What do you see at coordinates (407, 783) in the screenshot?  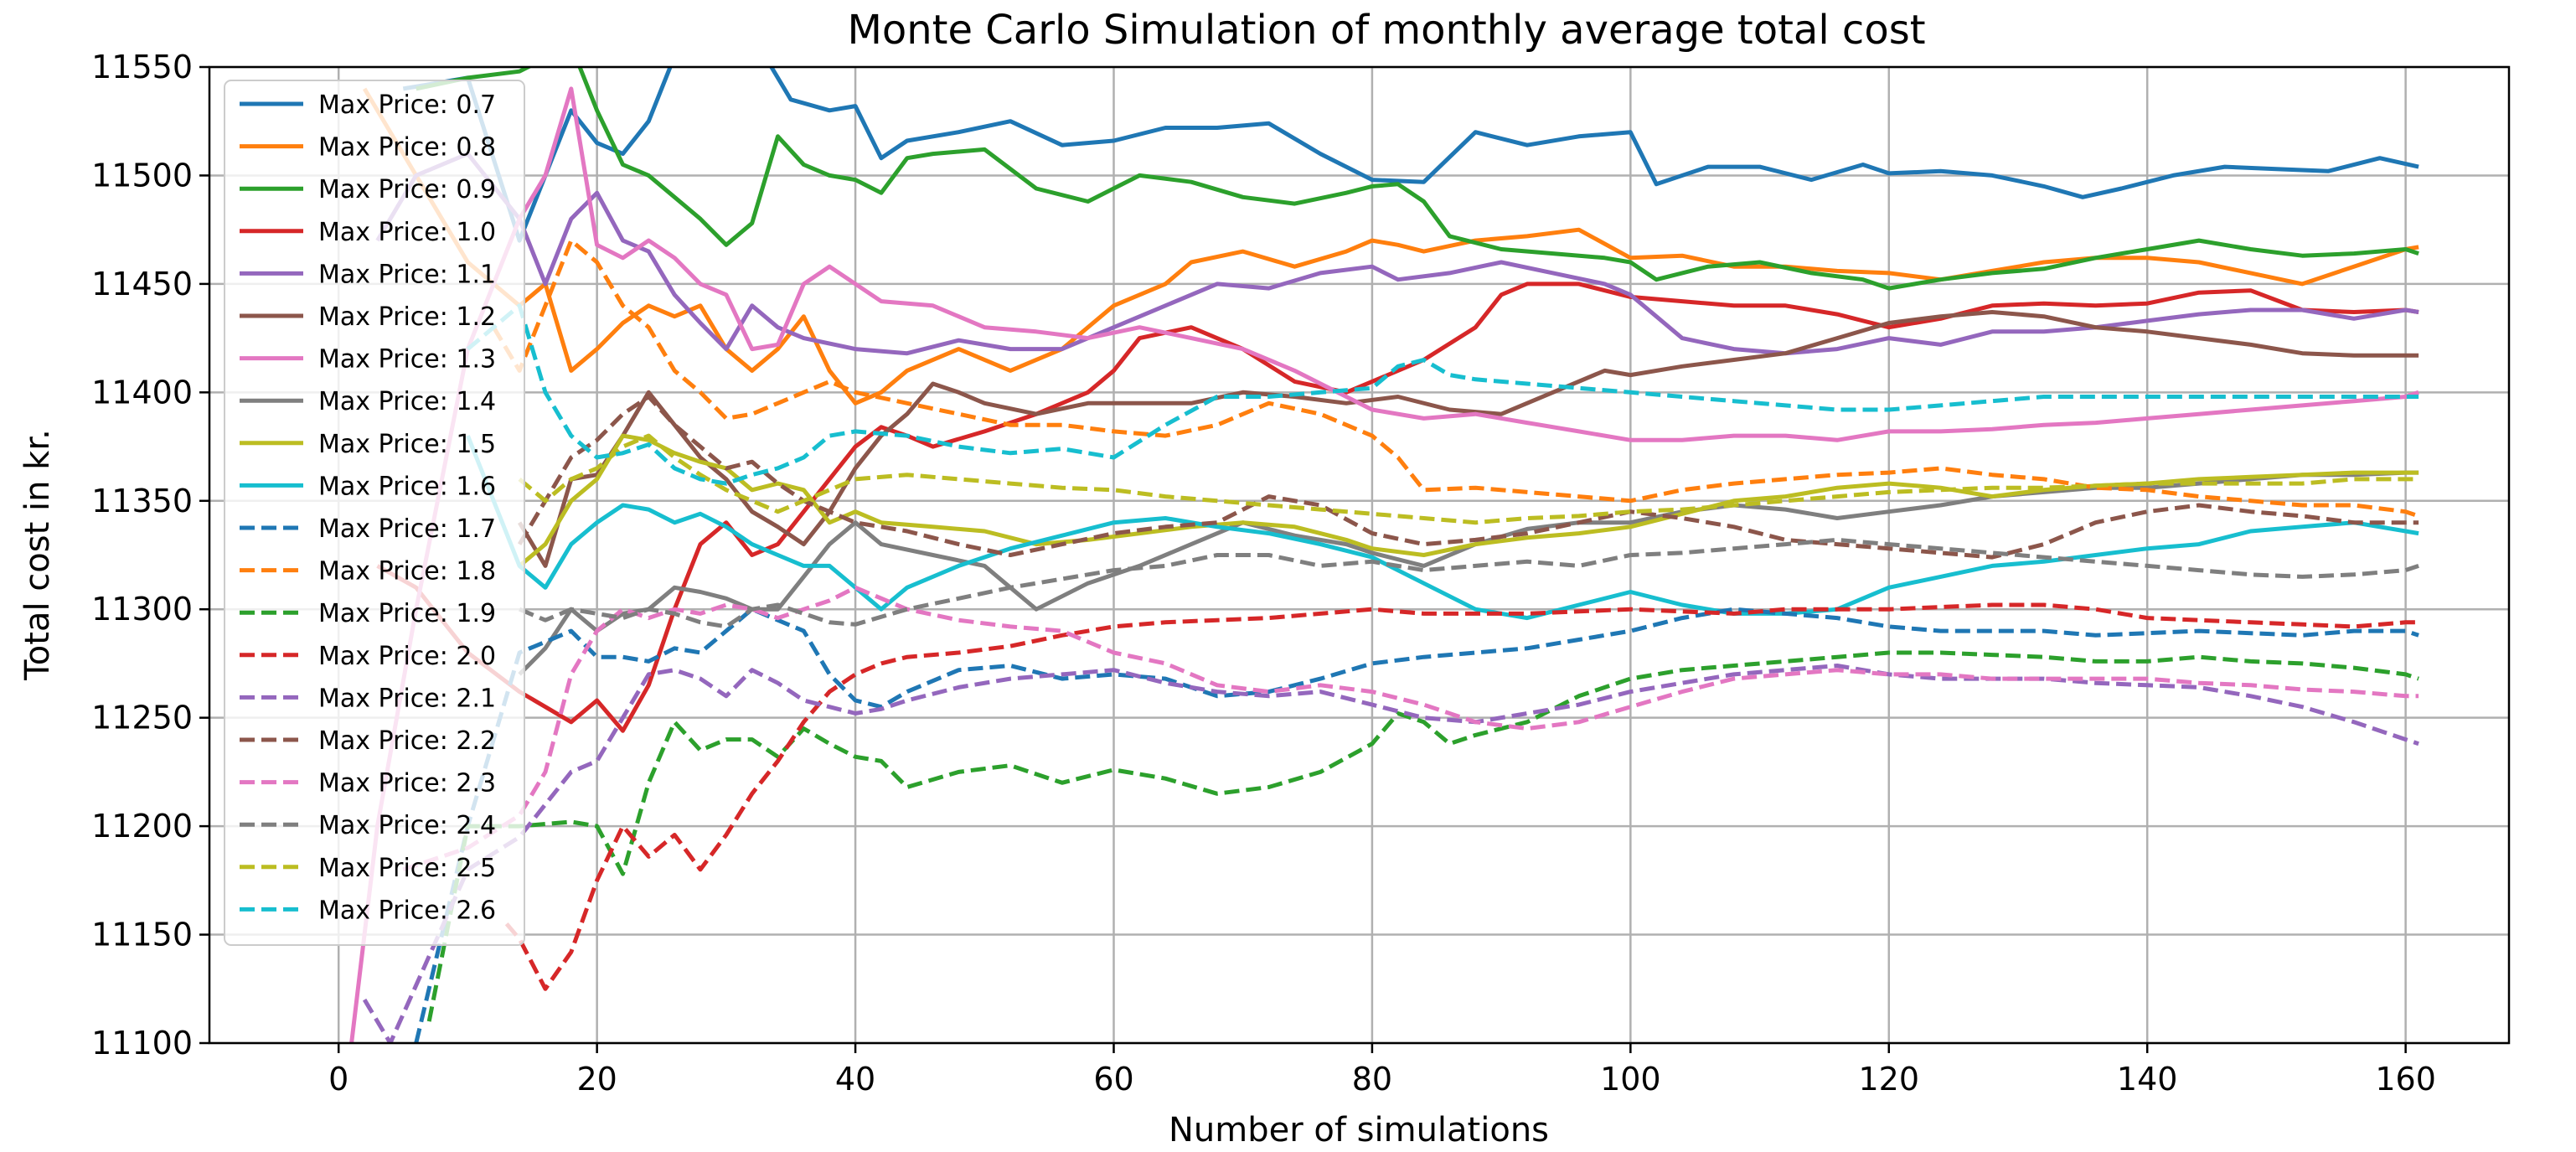 I see `legend-label: Max Price: 2.3` at bounding box center [407, 783].